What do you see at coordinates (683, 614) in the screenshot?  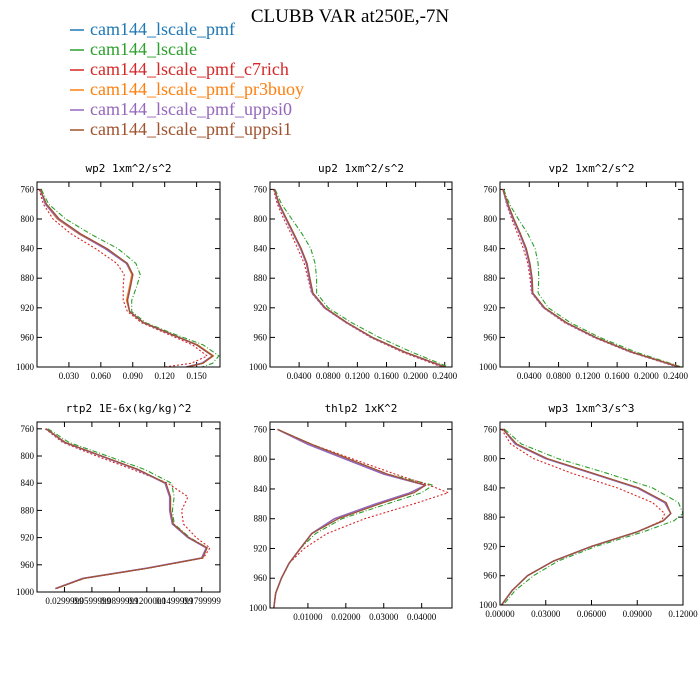 I see `x-tick-label: 0.12000` at bounding box center [683, 614].